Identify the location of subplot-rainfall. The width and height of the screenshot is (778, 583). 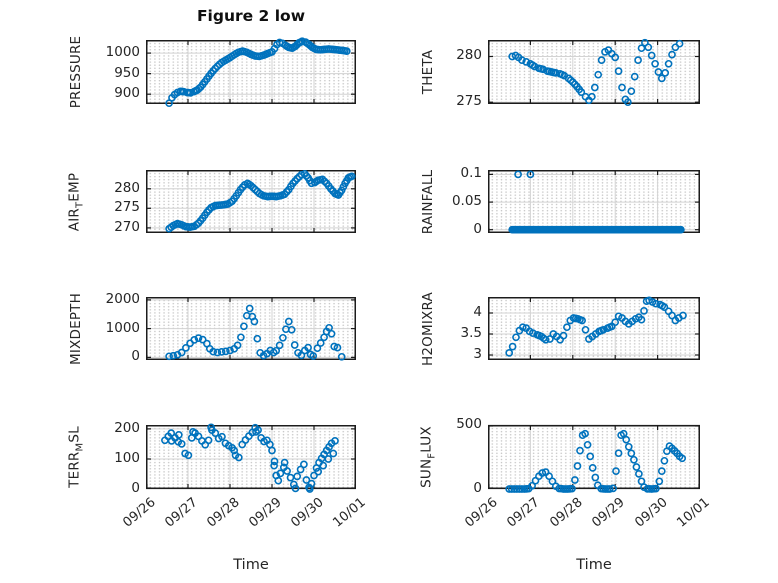
(594, 202).